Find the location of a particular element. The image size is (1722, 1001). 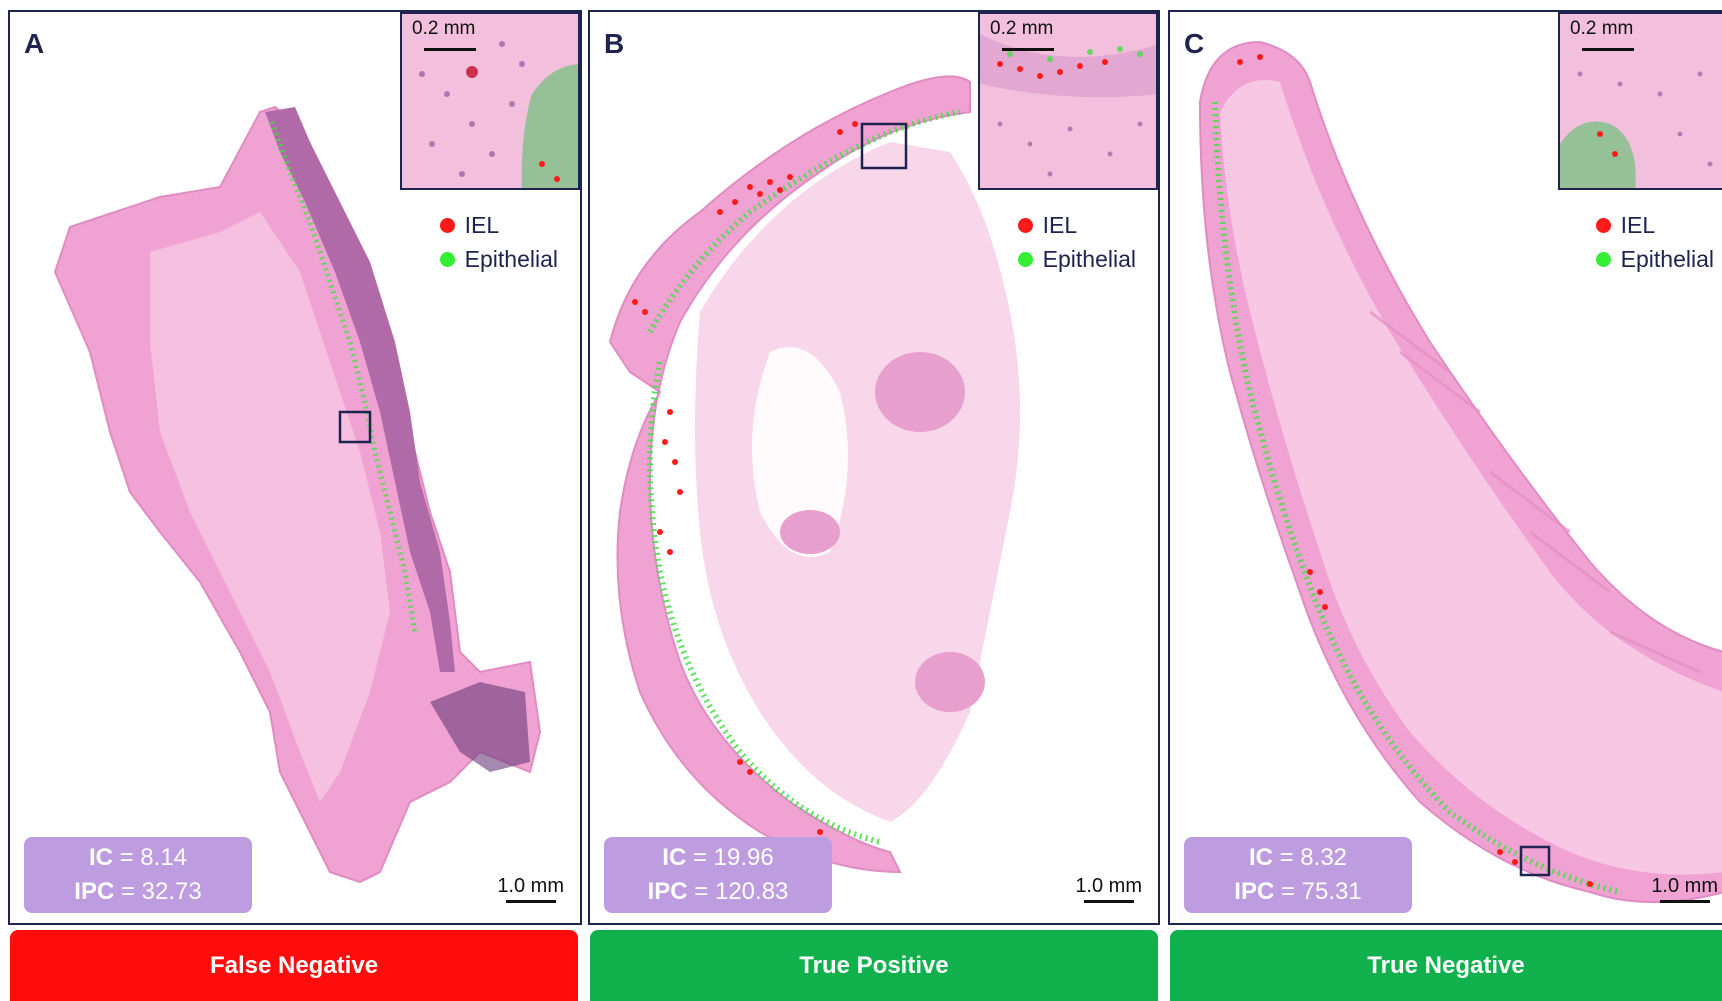

ipc-value: = 75.31 is located at coordinates (1321, 891).